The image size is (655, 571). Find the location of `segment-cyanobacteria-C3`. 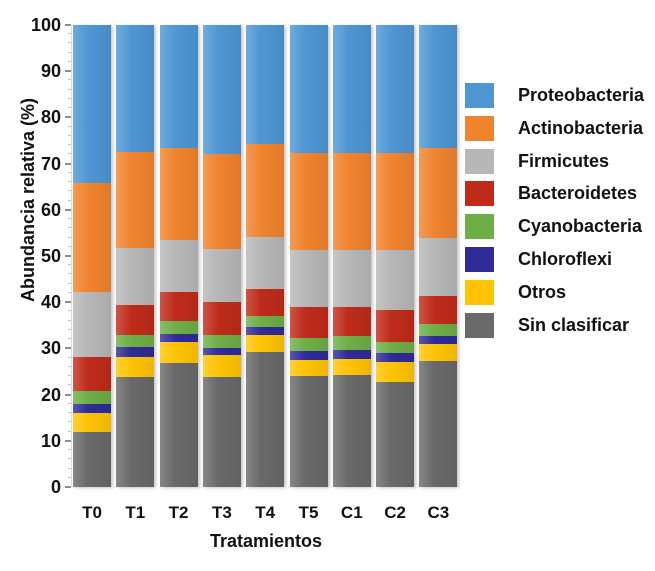

segment-cyanobacteria-C3 is located at coordinates (438, 330).